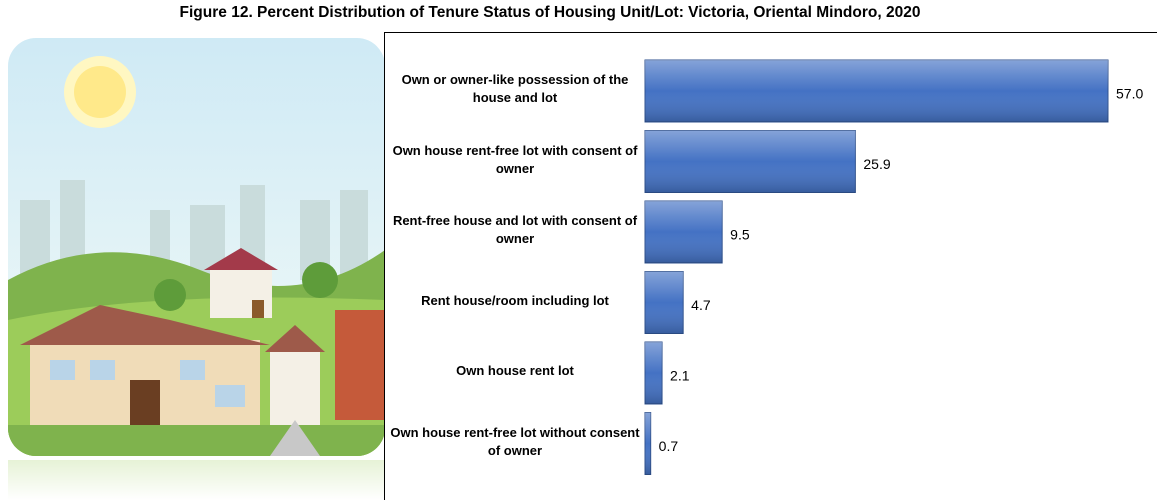 The height and width of the screenshot is (500, 1157). What do you see at coordinates (669, 446) in the screenshot?
I see `value-label: 0.7` at bounding box center [669, 446].